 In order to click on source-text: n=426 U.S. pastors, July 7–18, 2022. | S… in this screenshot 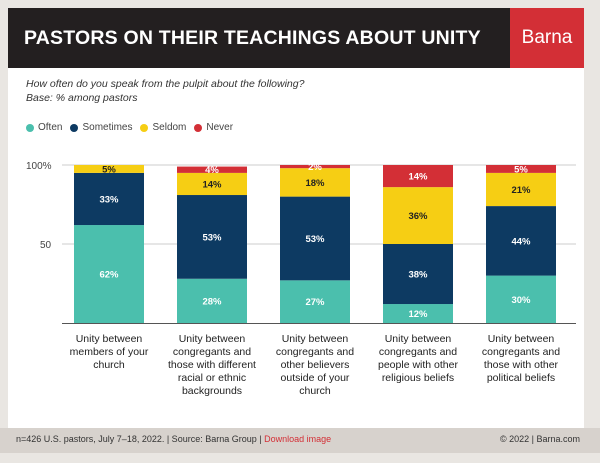, I will do `click(140, 439)`.